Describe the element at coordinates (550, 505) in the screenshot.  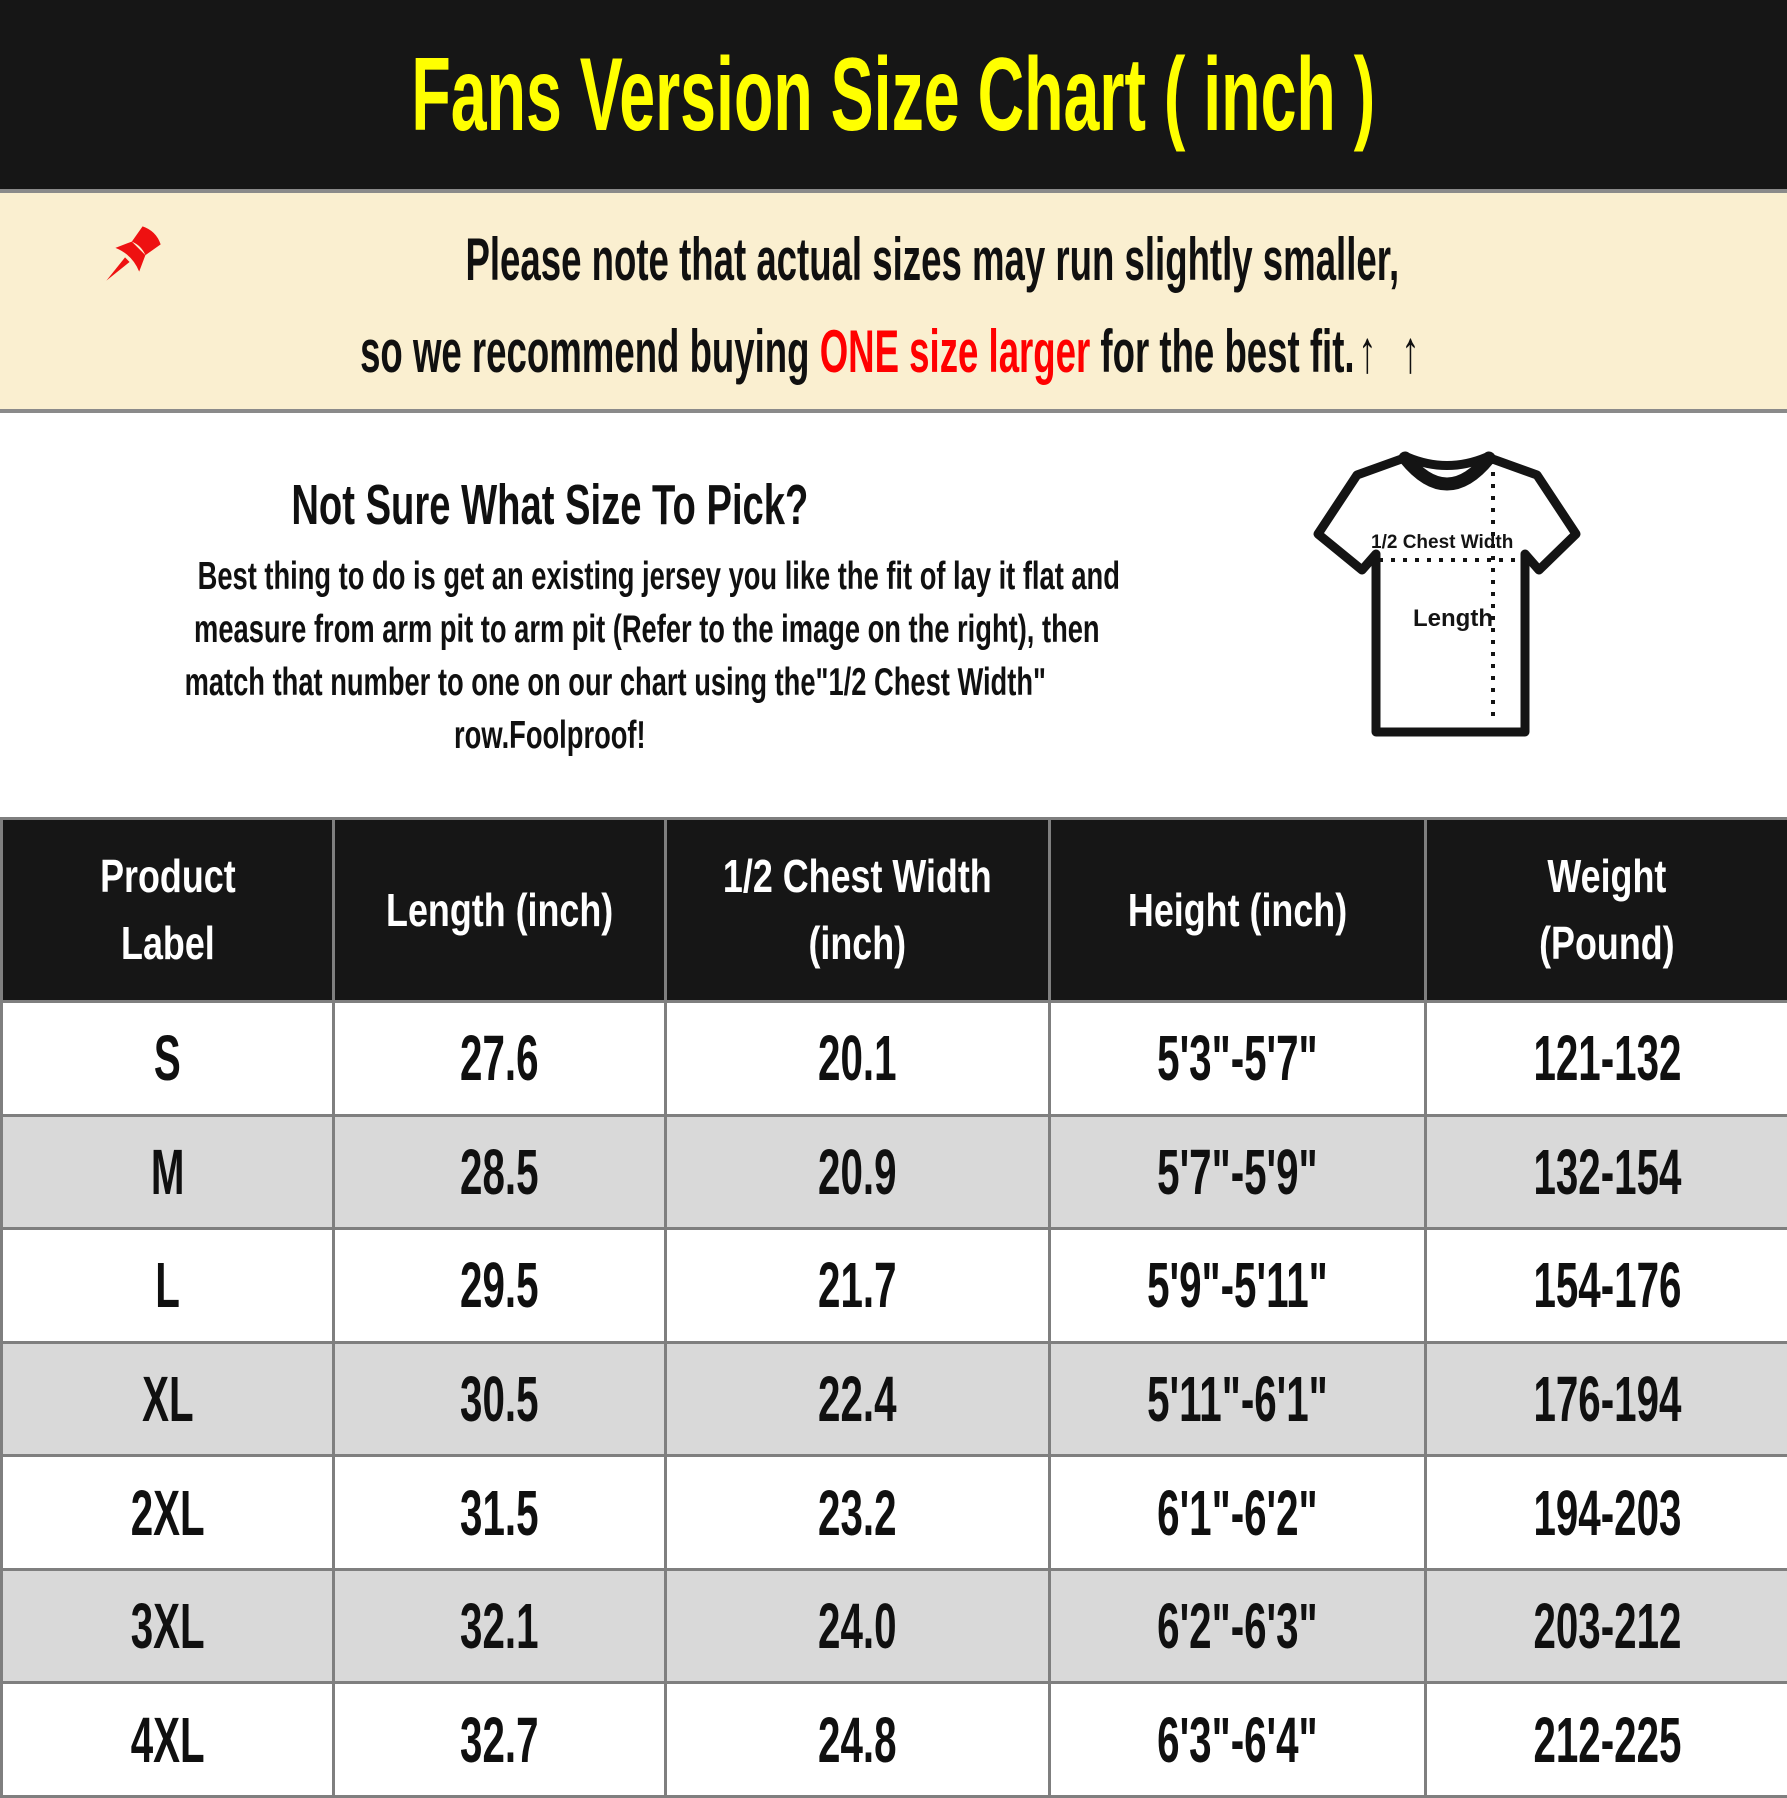
I see `instructions-heading: Not Sure What Size To Pick?` at that location.